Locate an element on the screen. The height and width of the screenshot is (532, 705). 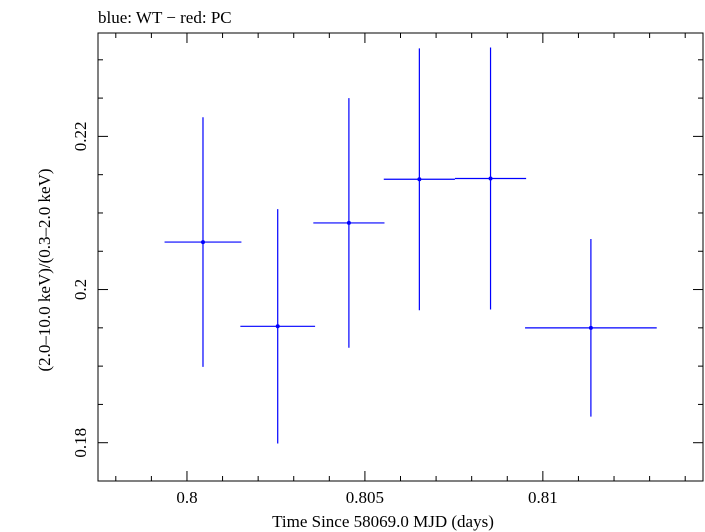
chart-title: blue: WT − red: PC is located at coordinates (165, 17).